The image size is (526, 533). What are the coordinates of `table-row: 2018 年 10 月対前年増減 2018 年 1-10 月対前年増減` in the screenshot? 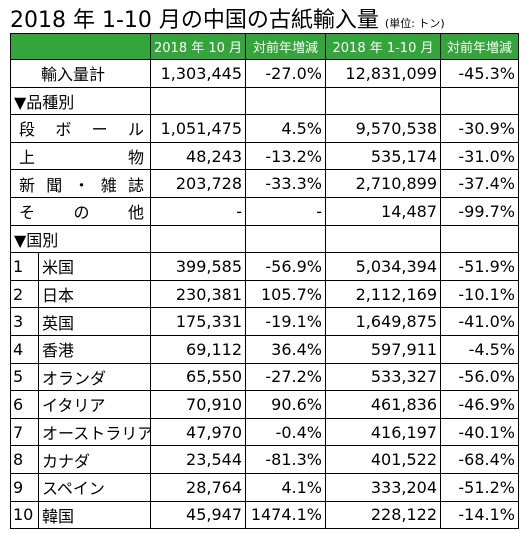 It's located at (264, 46).